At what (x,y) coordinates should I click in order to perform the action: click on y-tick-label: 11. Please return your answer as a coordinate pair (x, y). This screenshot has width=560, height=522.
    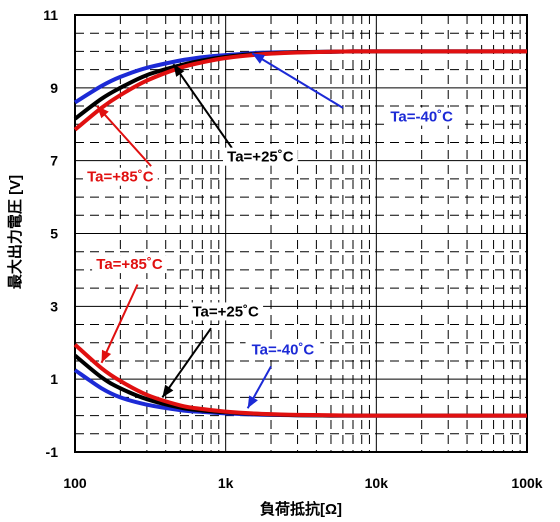
    Looking at the image, I should click on (50, 15).